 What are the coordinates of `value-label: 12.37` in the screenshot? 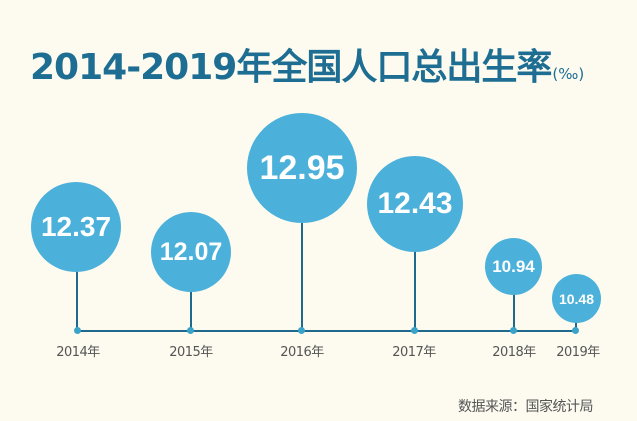 It's located at (76, 226).